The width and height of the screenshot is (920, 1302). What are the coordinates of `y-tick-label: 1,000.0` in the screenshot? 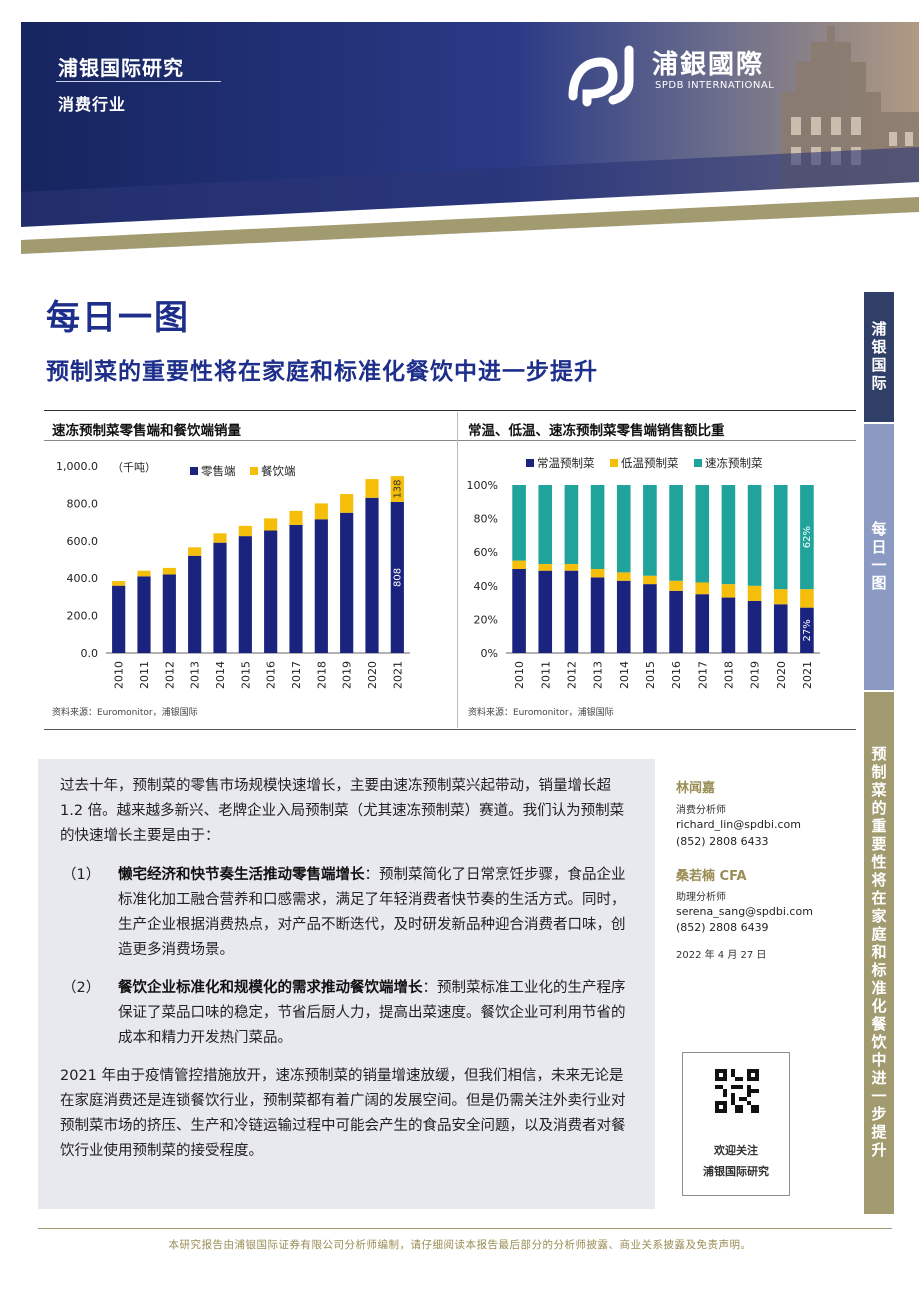 It's located at (77, 466).